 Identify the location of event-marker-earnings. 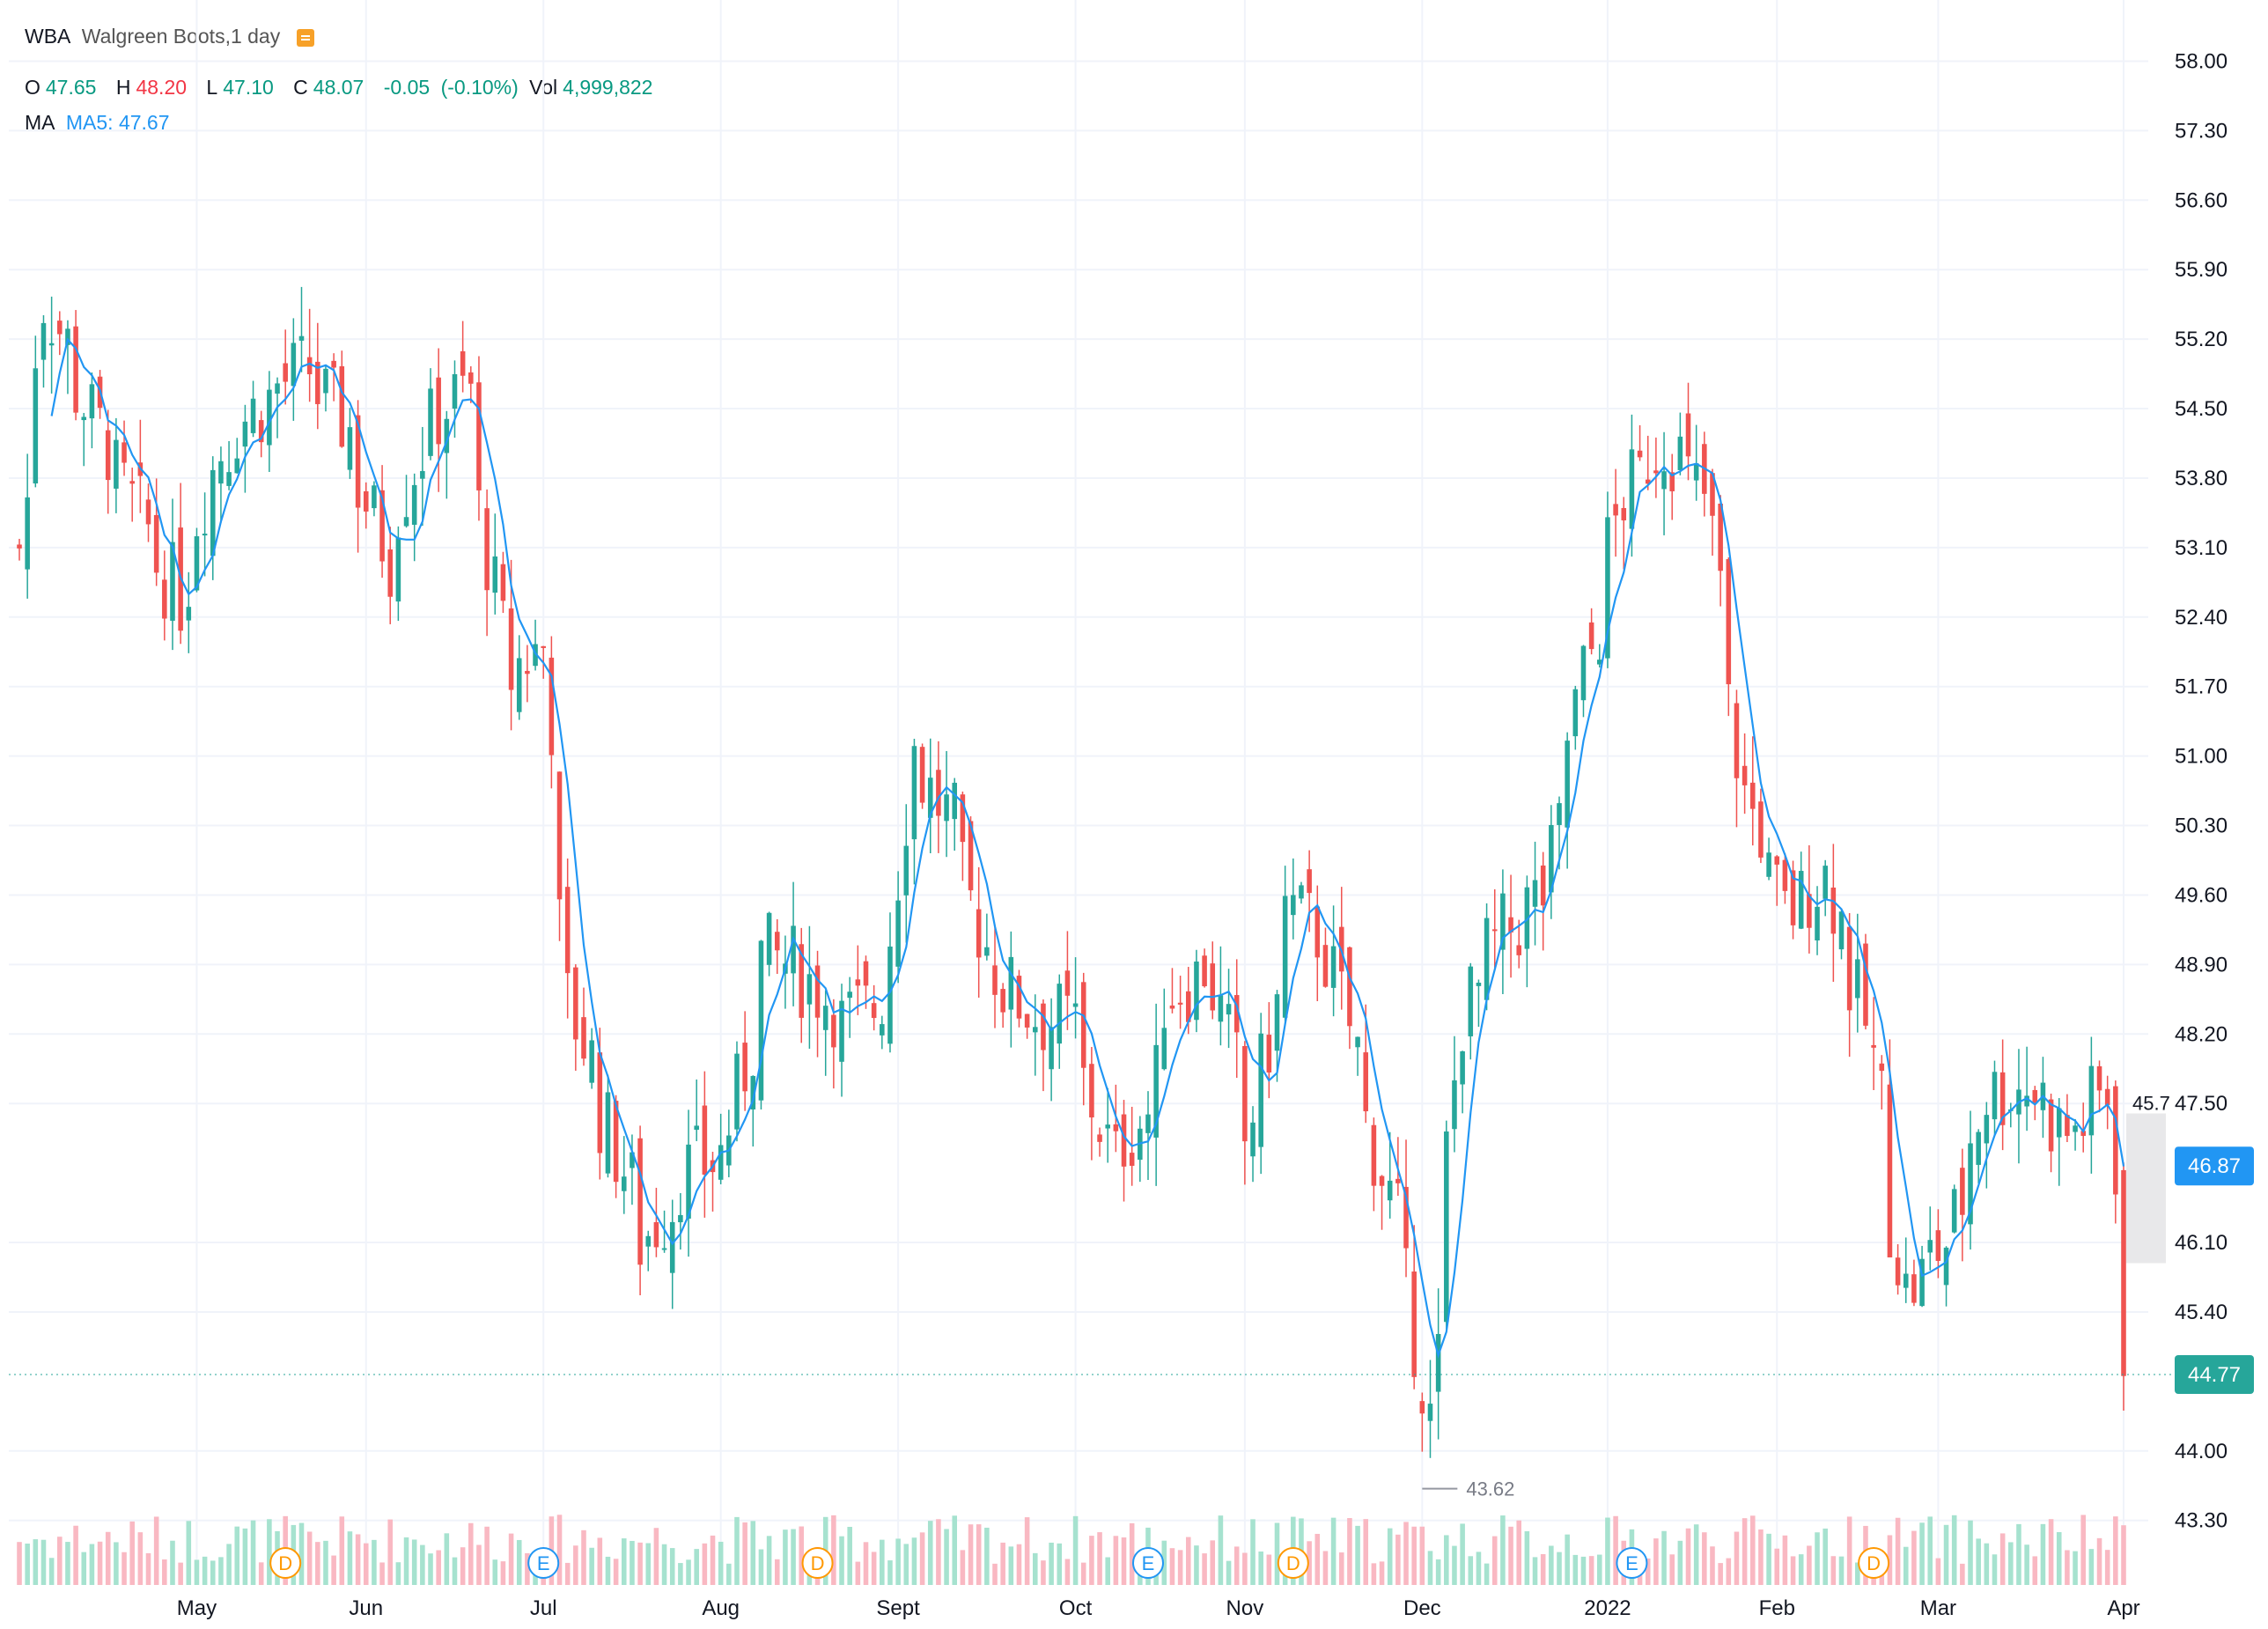
(1632, 1563).